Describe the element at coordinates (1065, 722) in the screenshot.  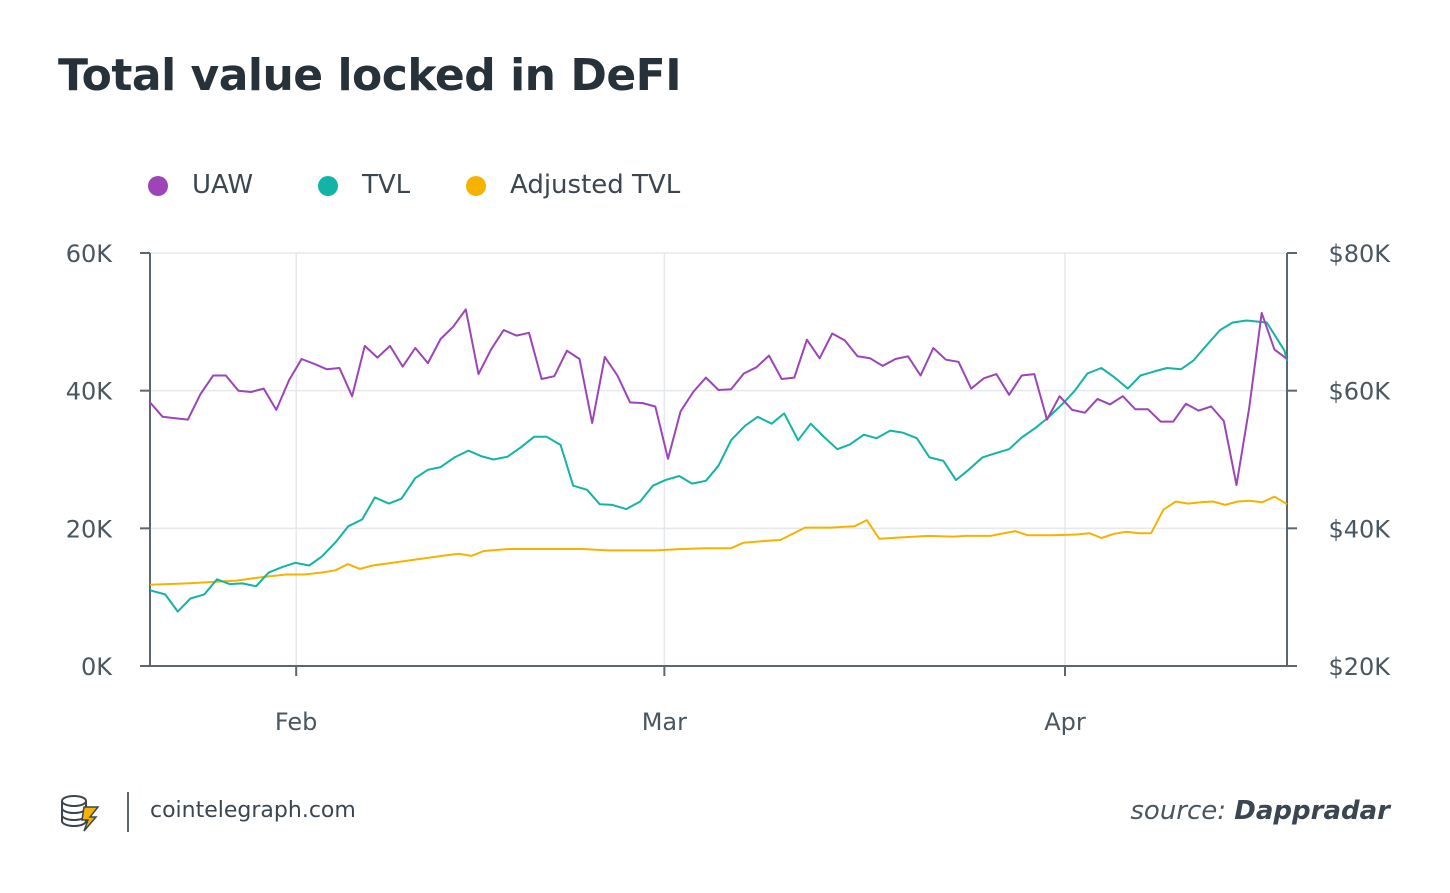
I see `x-tick-label: Apr` at that location.